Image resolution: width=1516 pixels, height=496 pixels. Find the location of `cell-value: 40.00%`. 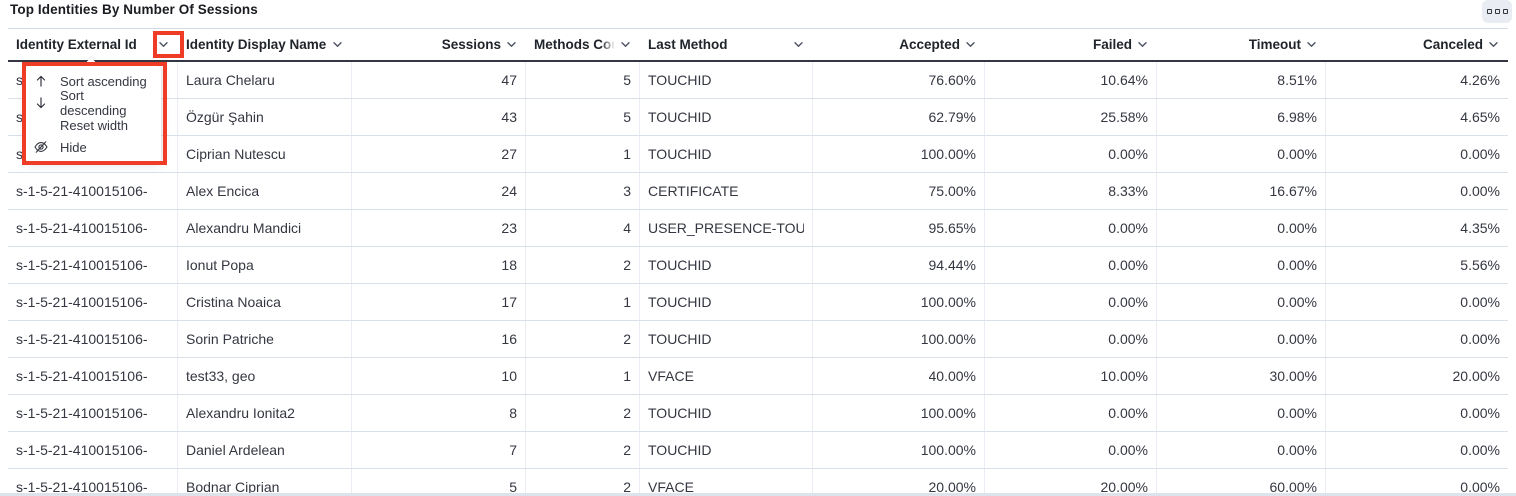

cell-value: 40.00% is located at coordinates (952, 376).